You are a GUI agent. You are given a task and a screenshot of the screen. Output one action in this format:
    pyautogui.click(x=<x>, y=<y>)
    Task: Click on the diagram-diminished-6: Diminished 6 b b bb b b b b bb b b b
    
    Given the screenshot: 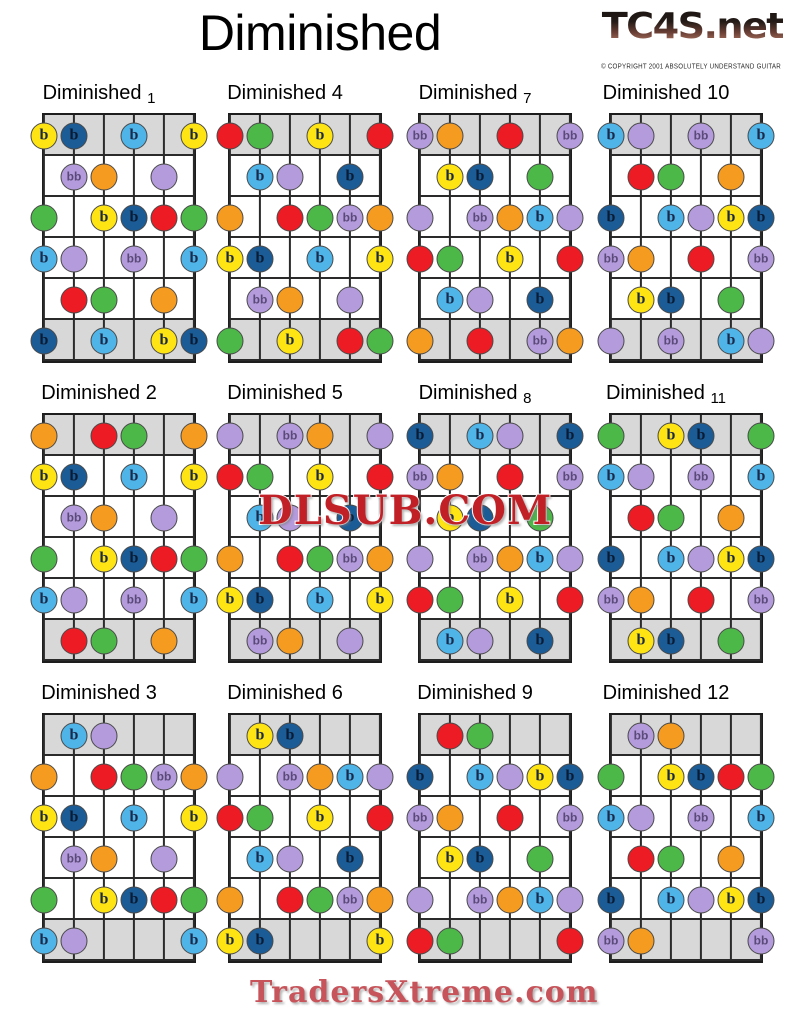 What is the action you would take?
    pyautogui.click(x=295, y=832)
    